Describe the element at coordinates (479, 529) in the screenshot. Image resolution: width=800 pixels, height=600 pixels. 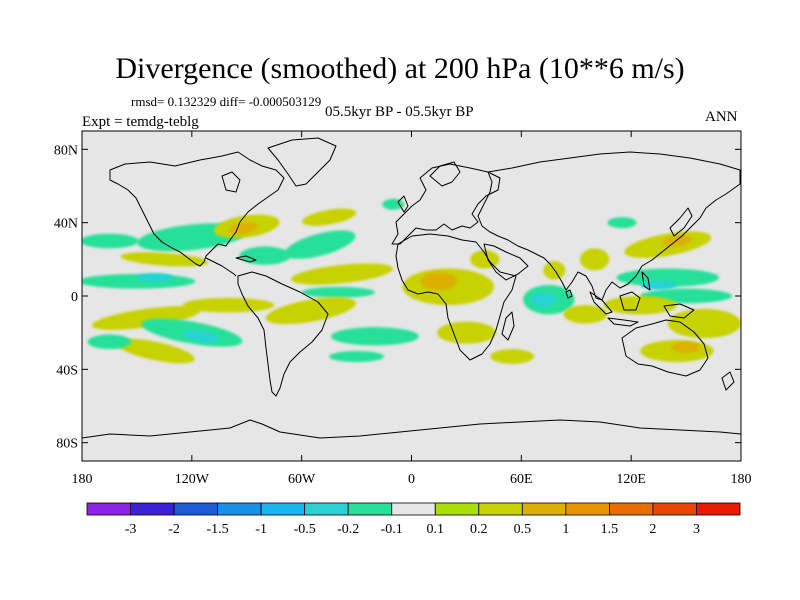
I see `colorbar-label: 0.2` at that location.